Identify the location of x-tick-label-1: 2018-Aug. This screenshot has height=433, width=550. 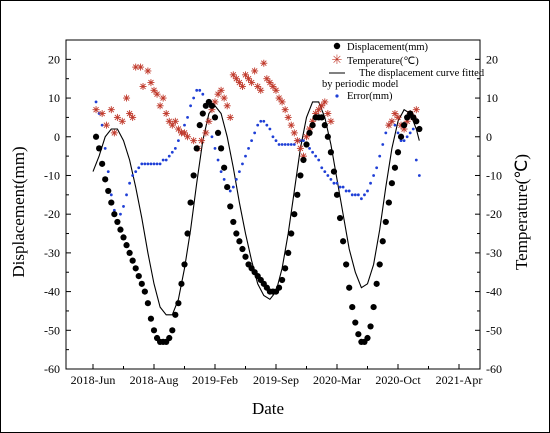
(154, 380).